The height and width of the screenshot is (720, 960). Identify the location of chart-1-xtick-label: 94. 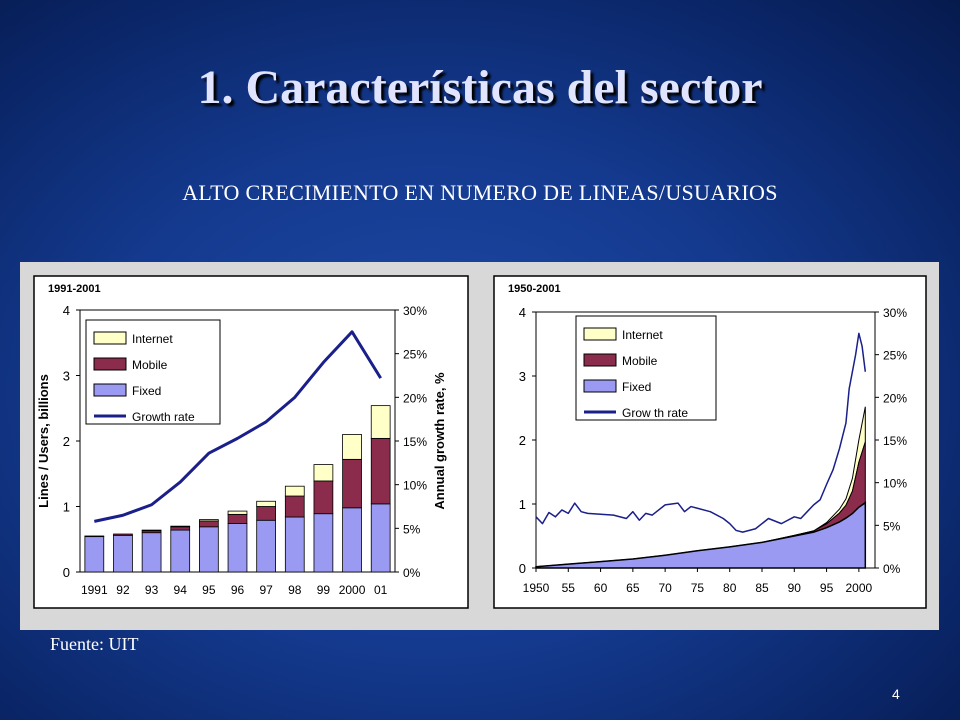
(181, 590).